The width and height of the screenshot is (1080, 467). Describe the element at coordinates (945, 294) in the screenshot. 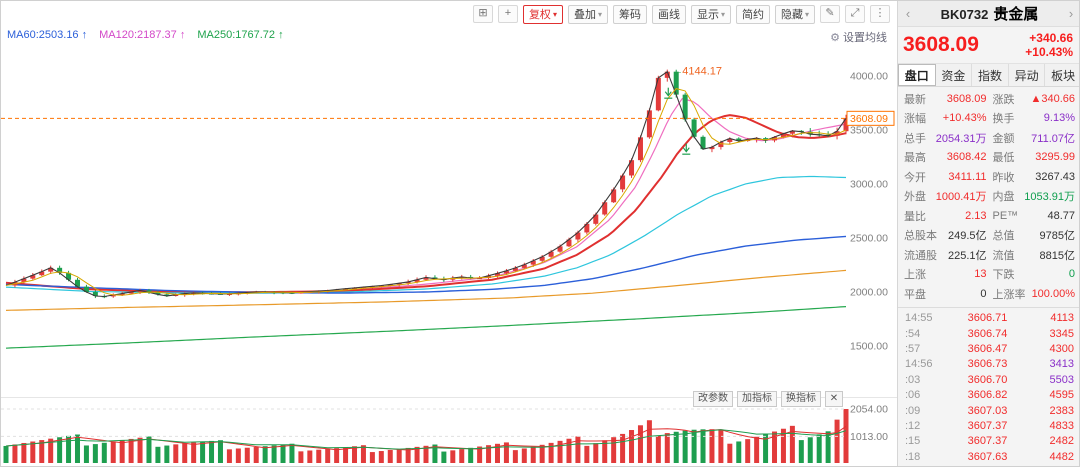

I see `stat-cell: 平盘 0` at that location.